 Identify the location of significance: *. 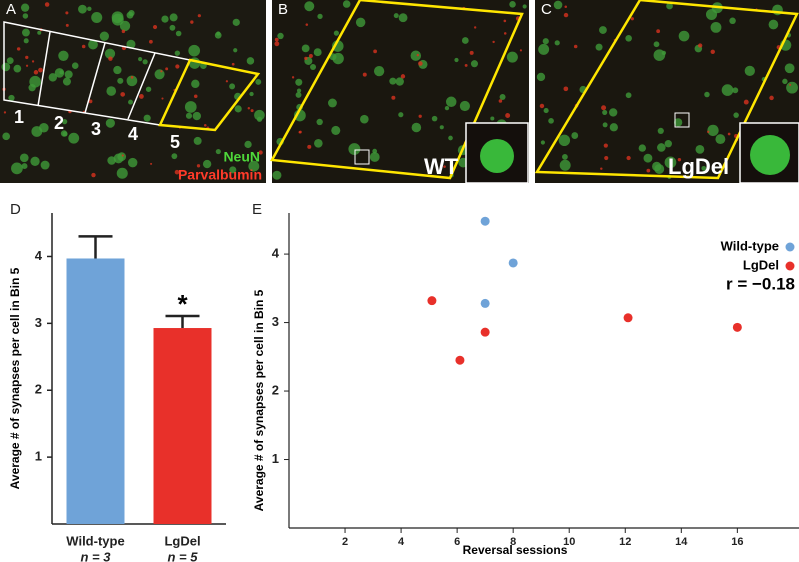
(182, 304).